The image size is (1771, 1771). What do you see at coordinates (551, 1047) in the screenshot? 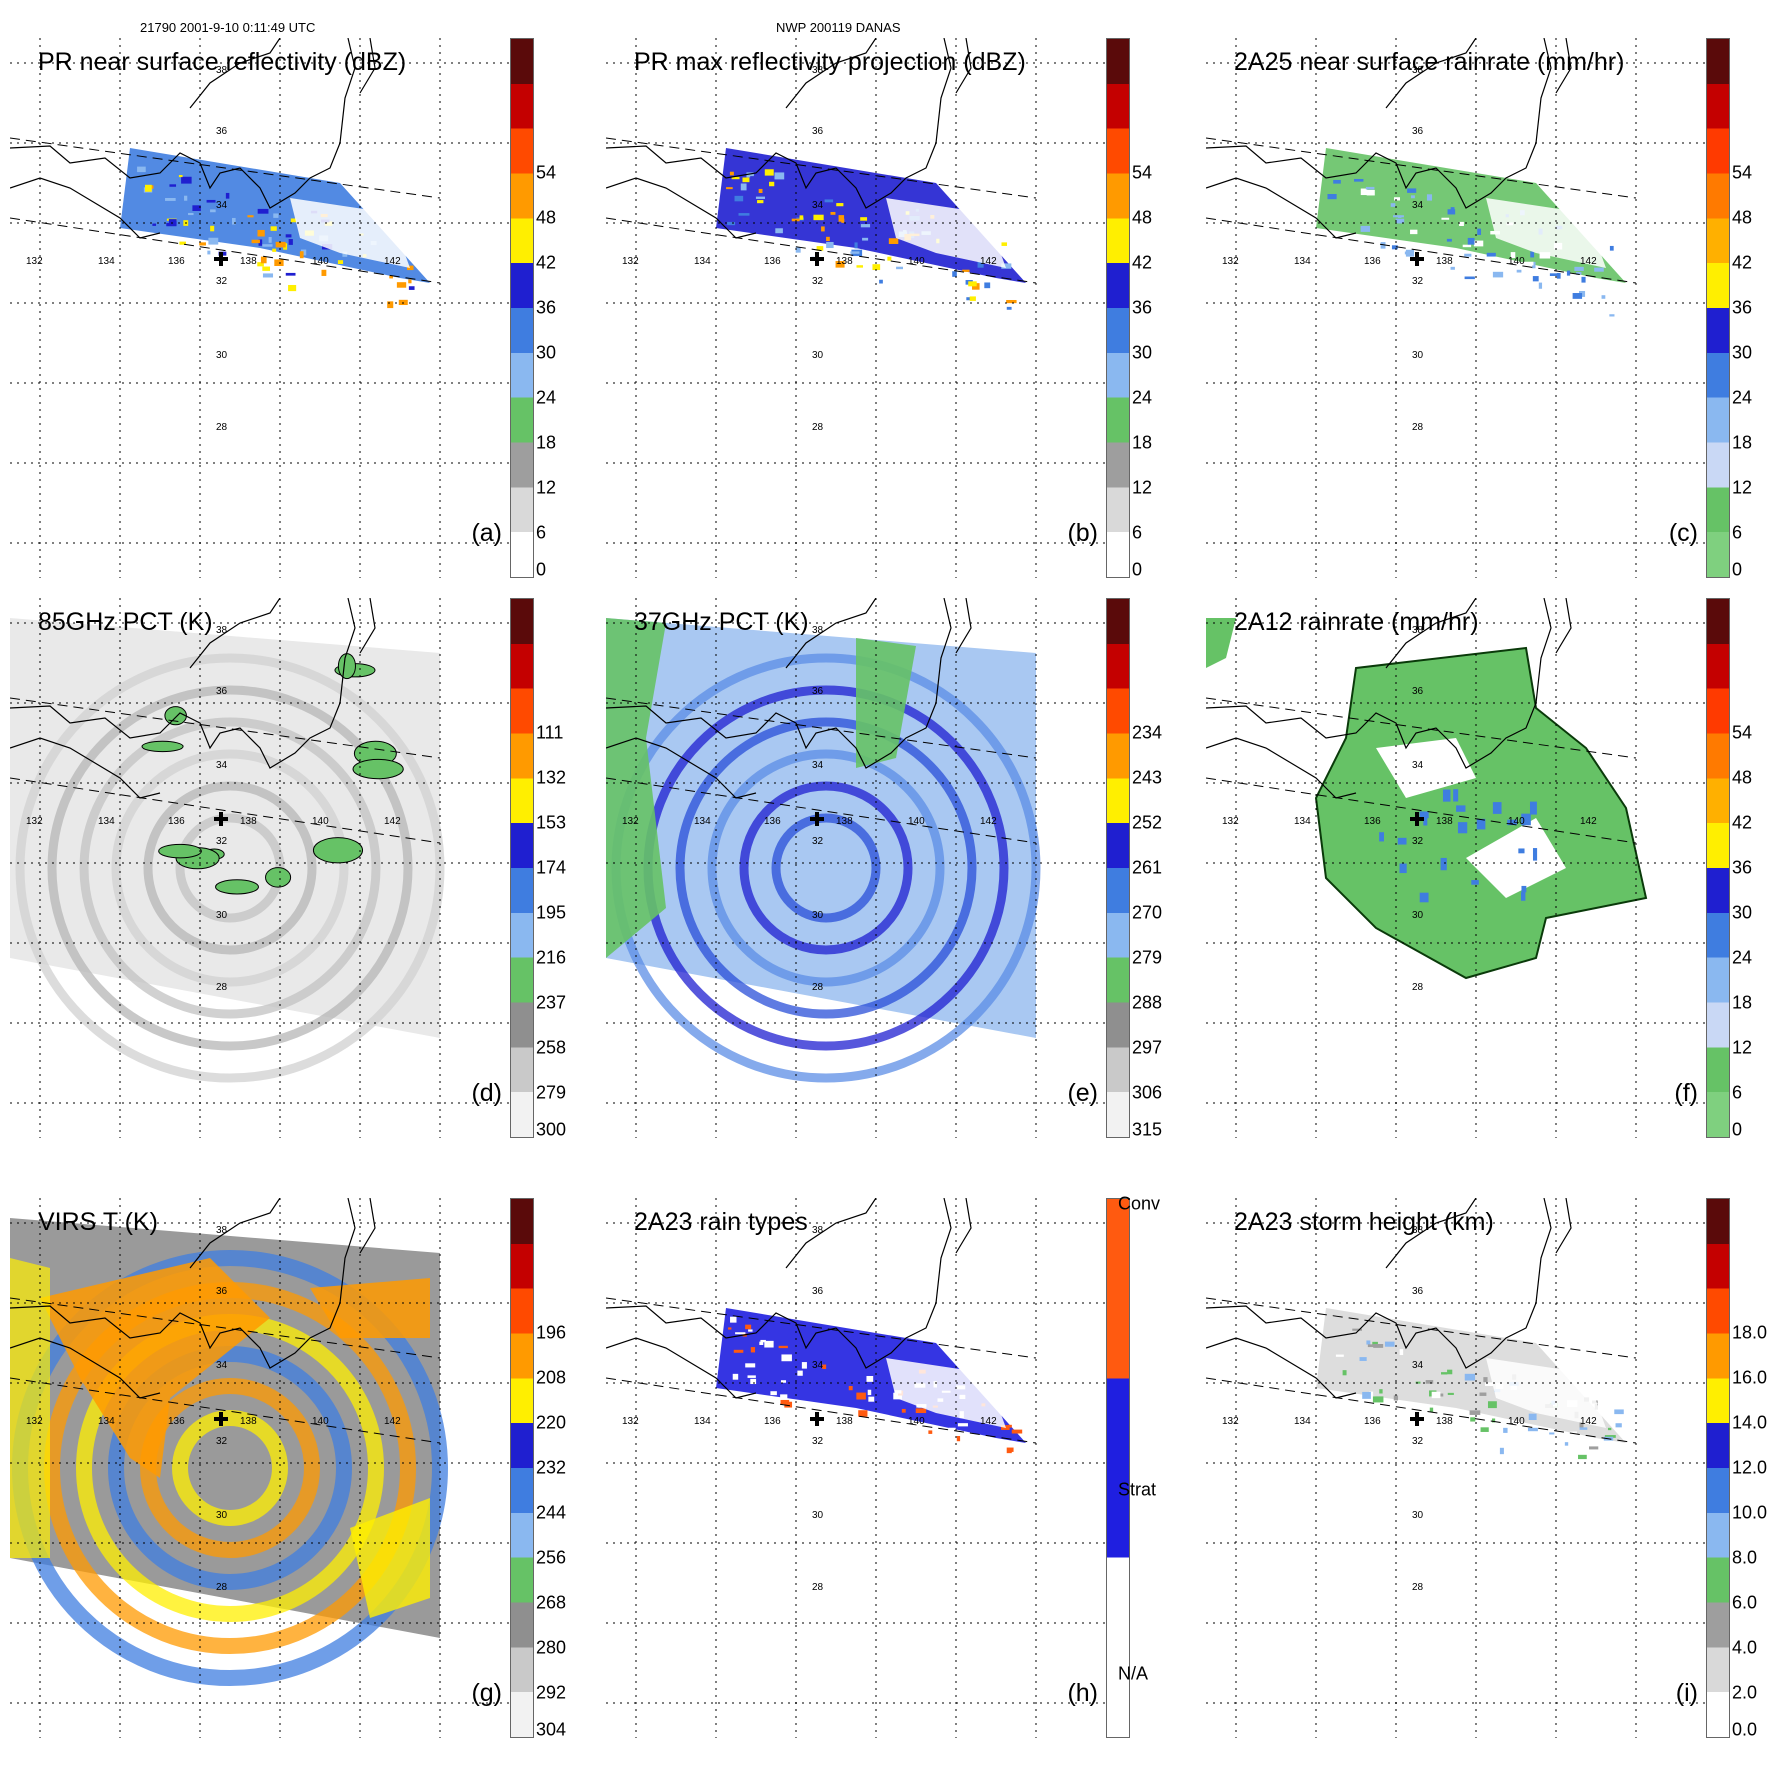
I see `colorbar-tick-label: 258` at bounding box center [551, 1047].